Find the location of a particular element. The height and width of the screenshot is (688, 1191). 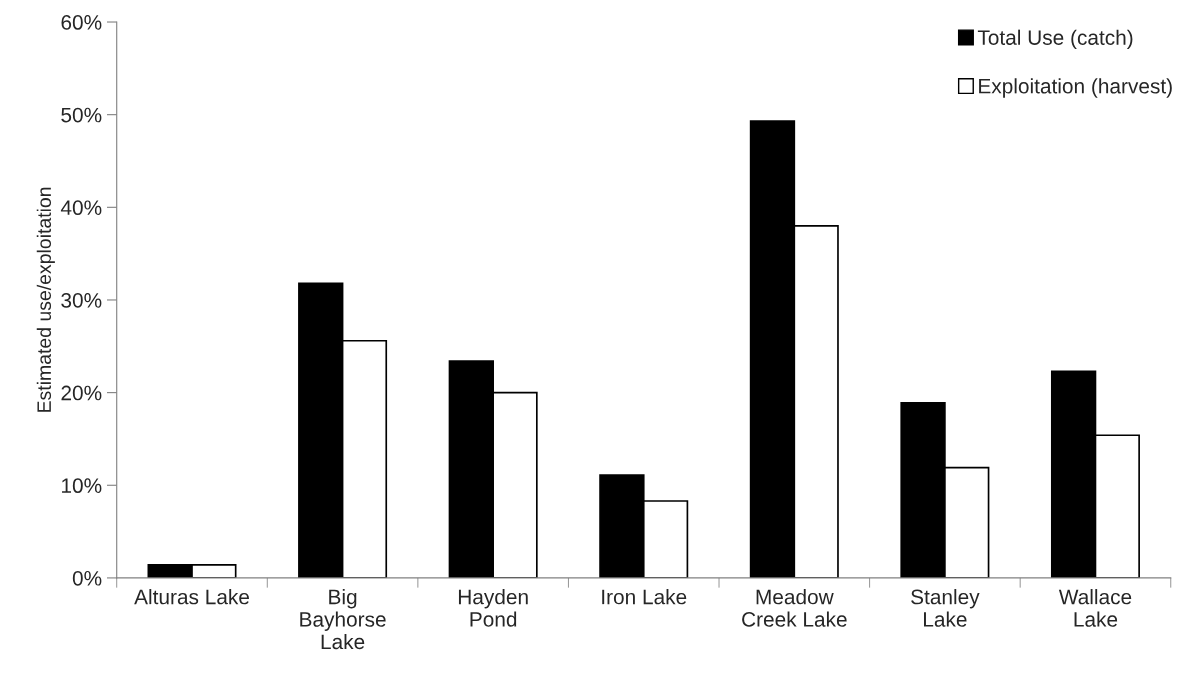

x-tick-label: Stanley Lake is located at coordinates (945, 608).